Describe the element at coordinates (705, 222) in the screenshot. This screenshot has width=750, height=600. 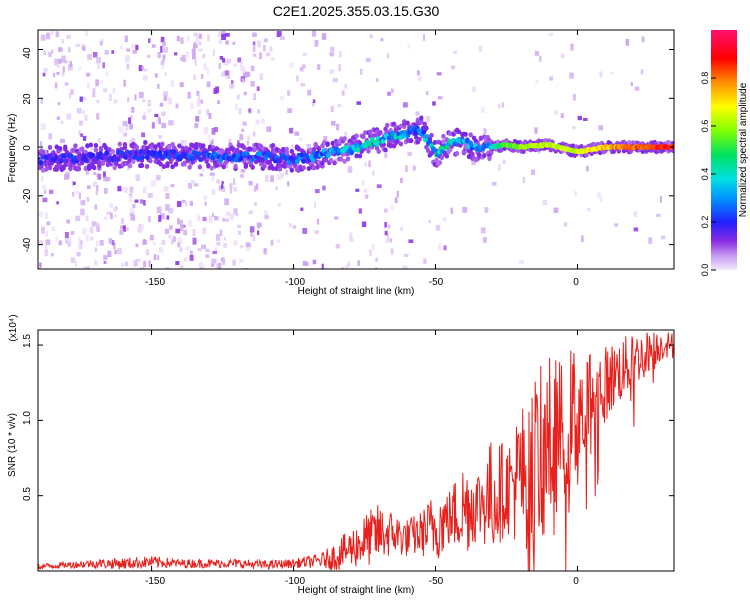
I see `colorbar-tick-label: 0.2` at that location.